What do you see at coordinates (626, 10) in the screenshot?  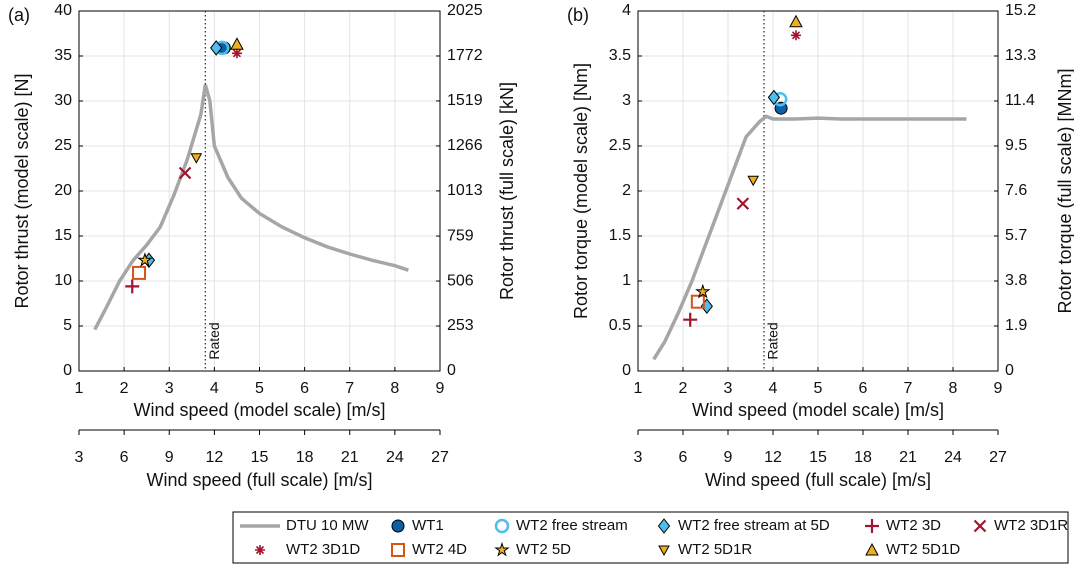 I see `y-tick-label: 4` at bounding box center [626, 10].